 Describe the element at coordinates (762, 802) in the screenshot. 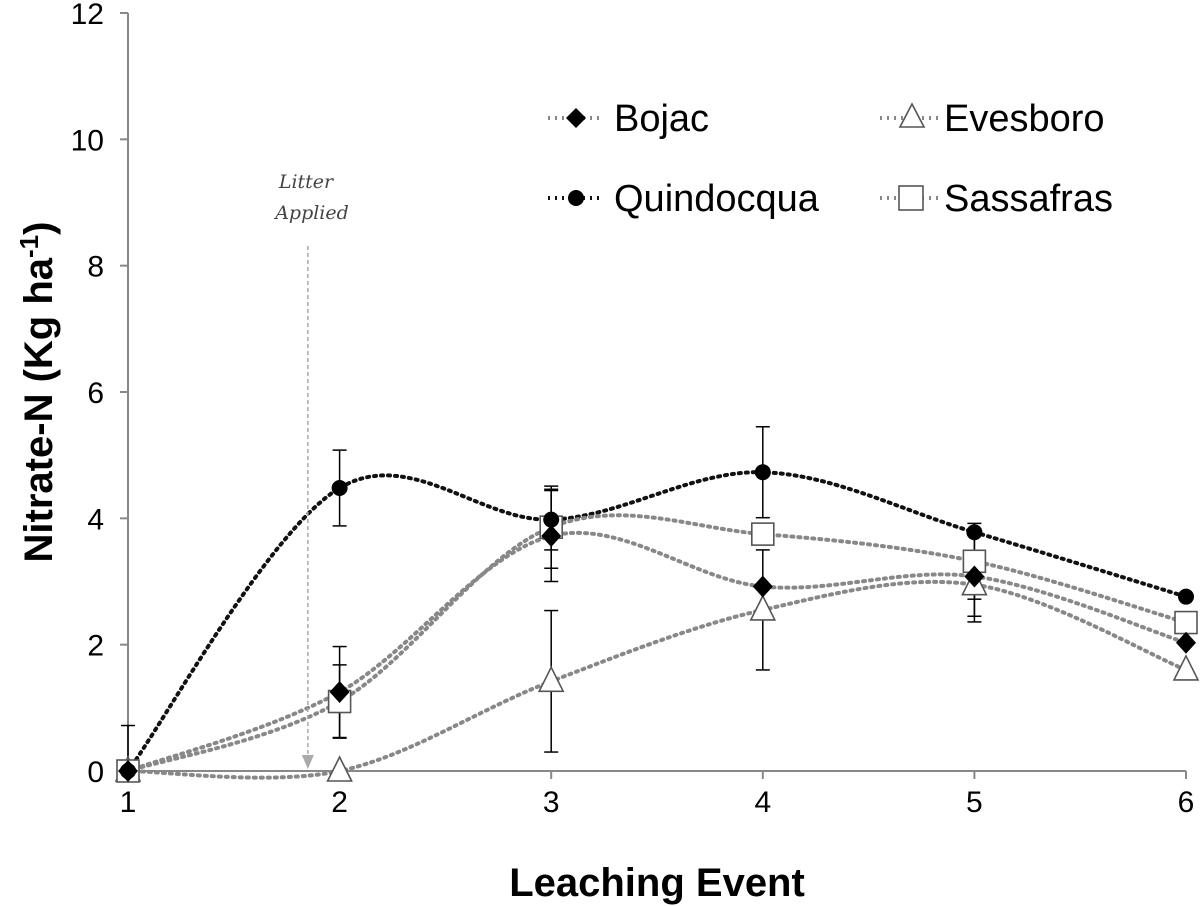

I see `x-tick-label: 4` at that location.